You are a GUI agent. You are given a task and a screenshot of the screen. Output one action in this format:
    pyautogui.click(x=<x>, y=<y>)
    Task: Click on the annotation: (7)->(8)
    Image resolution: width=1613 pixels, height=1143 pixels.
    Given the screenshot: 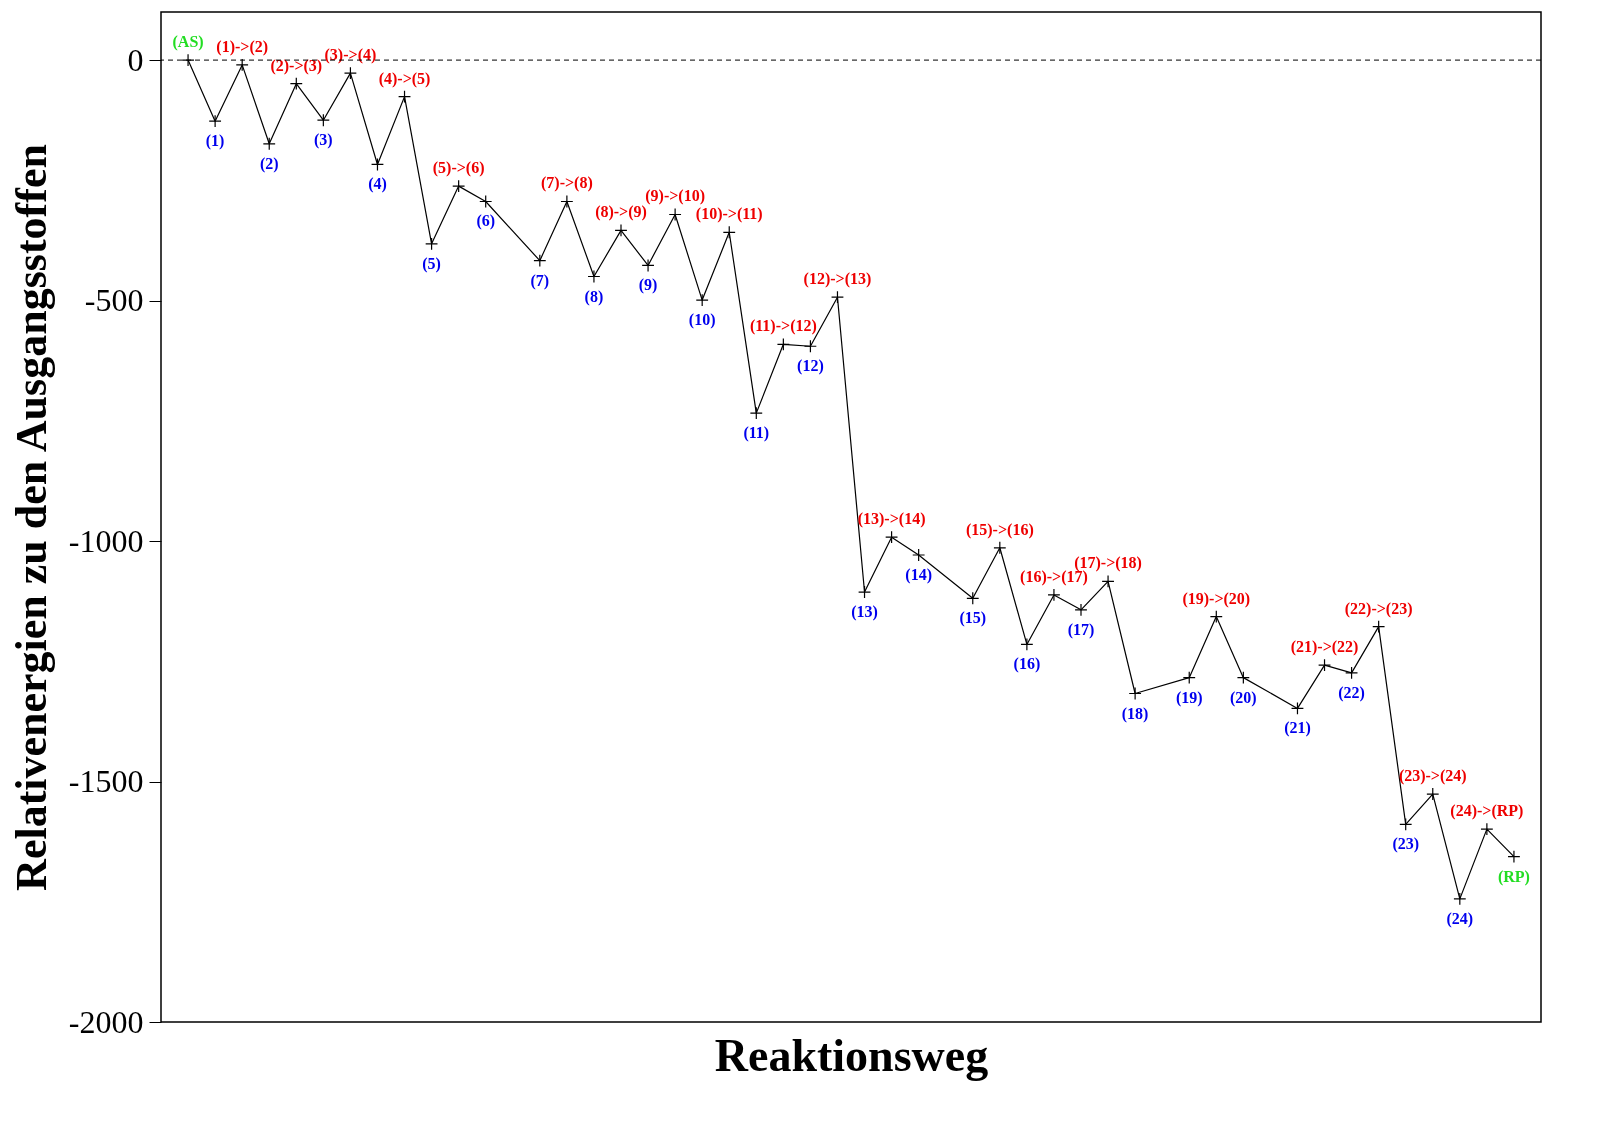 What is the action you would take?
    pyautogui.click(x=567, y=183)
    